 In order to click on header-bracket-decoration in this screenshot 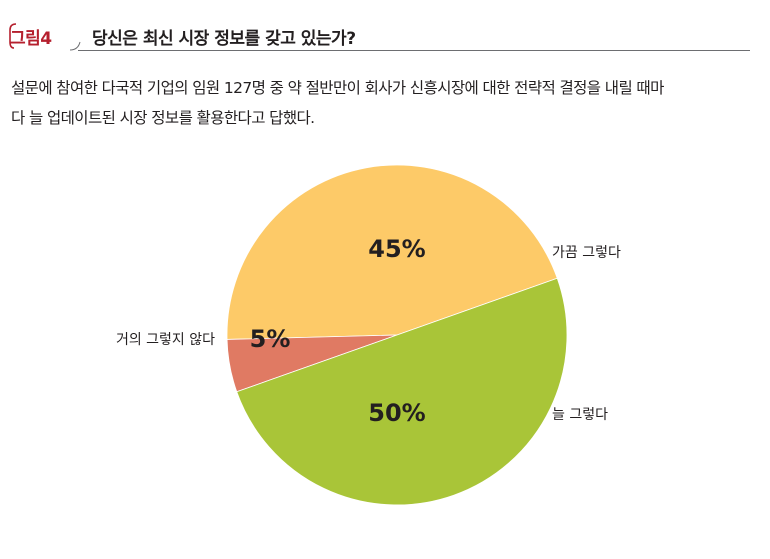, I will do `click(45, 37)`.